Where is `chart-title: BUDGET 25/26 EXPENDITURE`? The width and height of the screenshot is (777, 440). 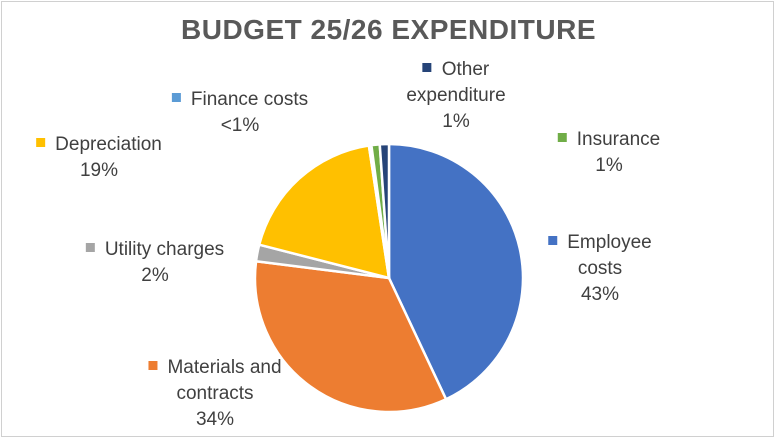
chart-title: BUDGET 25/26 EXPENDITURE is located at coordinates (388, 29).